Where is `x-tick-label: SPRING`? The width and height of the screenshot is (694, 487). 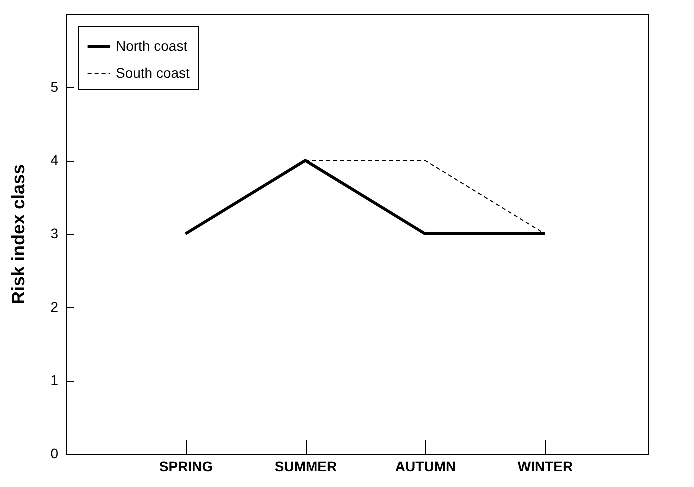 x-tick-label: SPRING is located at coordinates (186, 466).